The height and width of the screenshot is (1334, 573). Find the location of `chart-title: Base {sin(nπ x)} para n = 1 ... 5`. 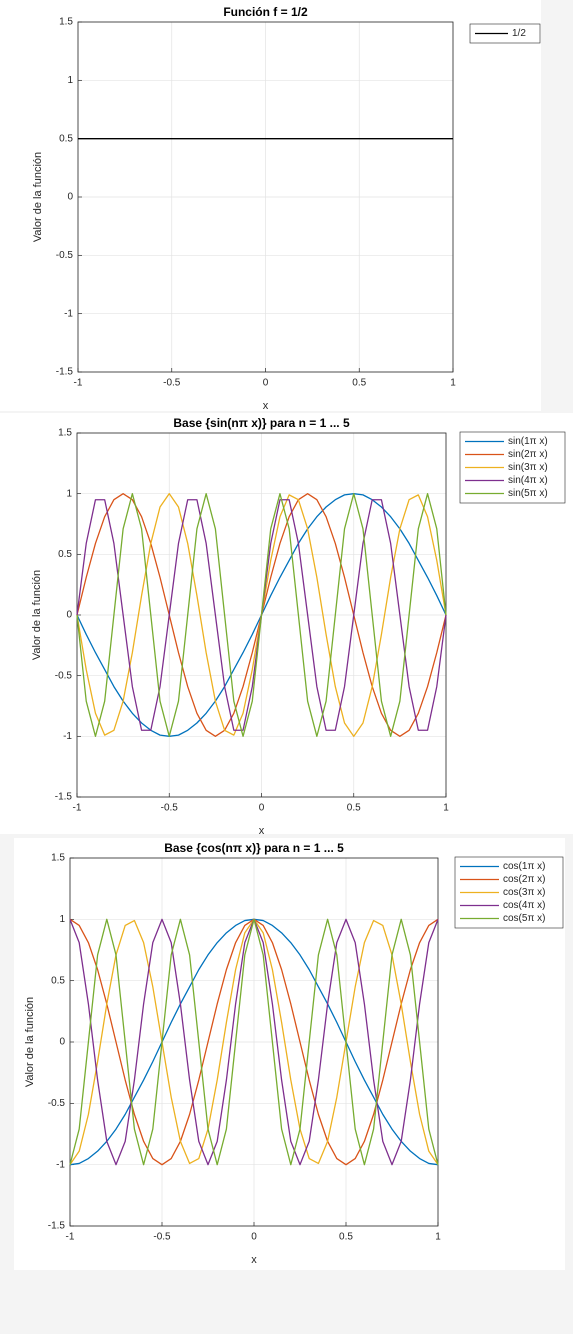

chart-title: Base {sin(nπ x)} para n = 1 ... 5 is located at coordinates (261, 423).